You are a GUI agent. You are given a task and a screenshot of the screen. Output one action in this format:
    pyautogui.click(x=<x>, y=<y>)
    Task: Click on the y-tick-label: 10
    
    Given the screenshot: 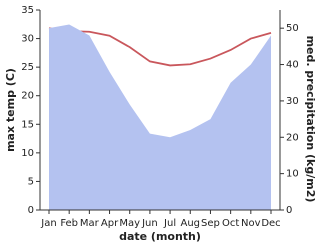 What is the action you would take?
    pyautogui.click(x=27, y=153)
    